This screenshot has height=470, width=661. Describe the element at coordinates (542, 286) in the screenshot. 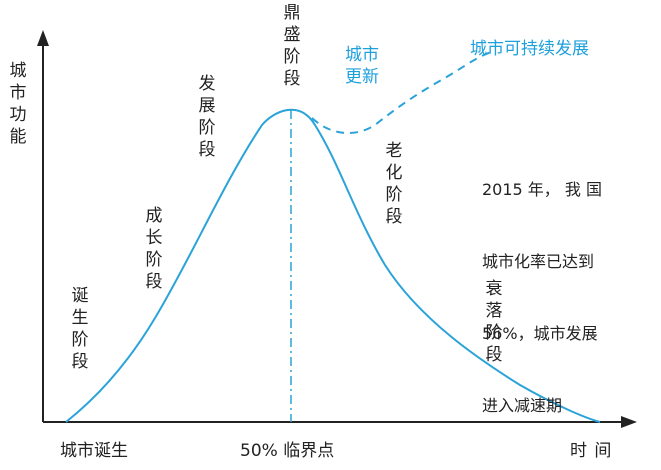

I see `urbanization-note: 2015 年， 我 国 城市化率已达到 56%，城市发展 进入减速期` at that location.